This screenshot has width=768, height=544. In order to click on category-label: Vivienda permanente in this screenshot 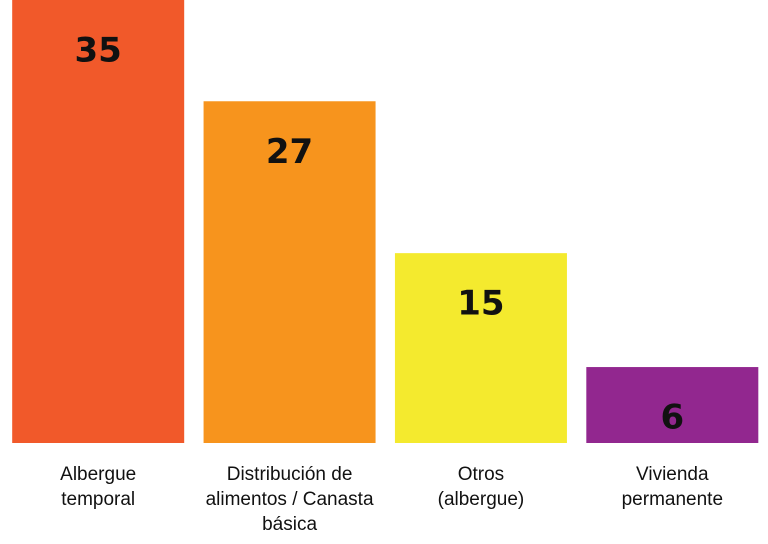, I will do `click(672, 487)`.